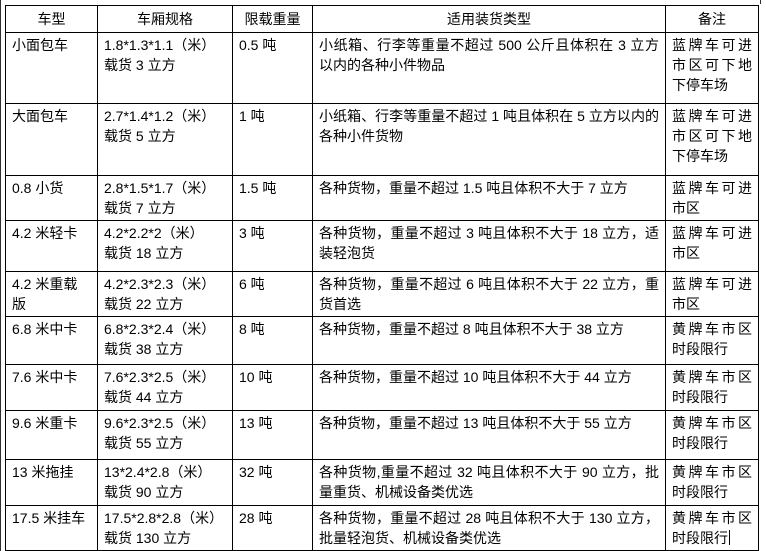  I want to click on header-remark: 备注, so click(712, 19).